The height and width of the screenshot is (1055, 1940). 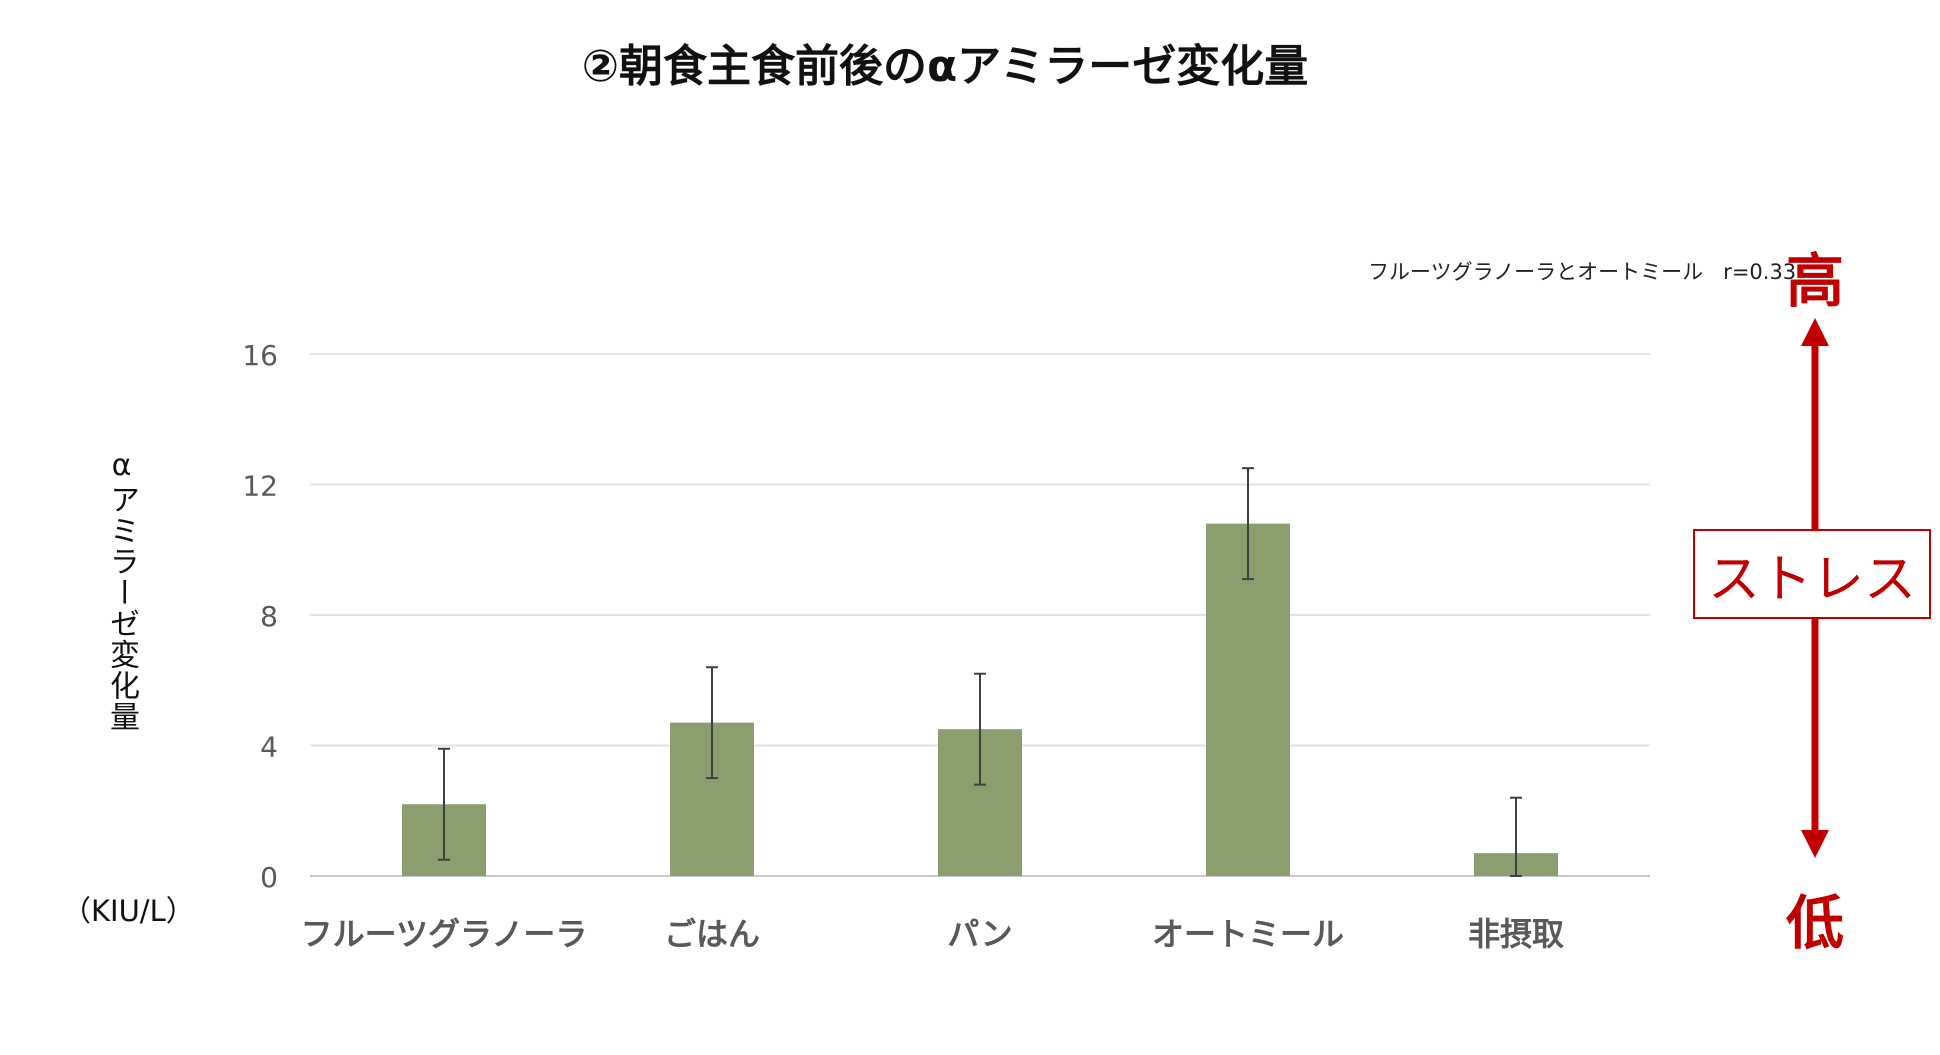 I want to click on stress-arrow-down-head, so click(x=1815, y=844).